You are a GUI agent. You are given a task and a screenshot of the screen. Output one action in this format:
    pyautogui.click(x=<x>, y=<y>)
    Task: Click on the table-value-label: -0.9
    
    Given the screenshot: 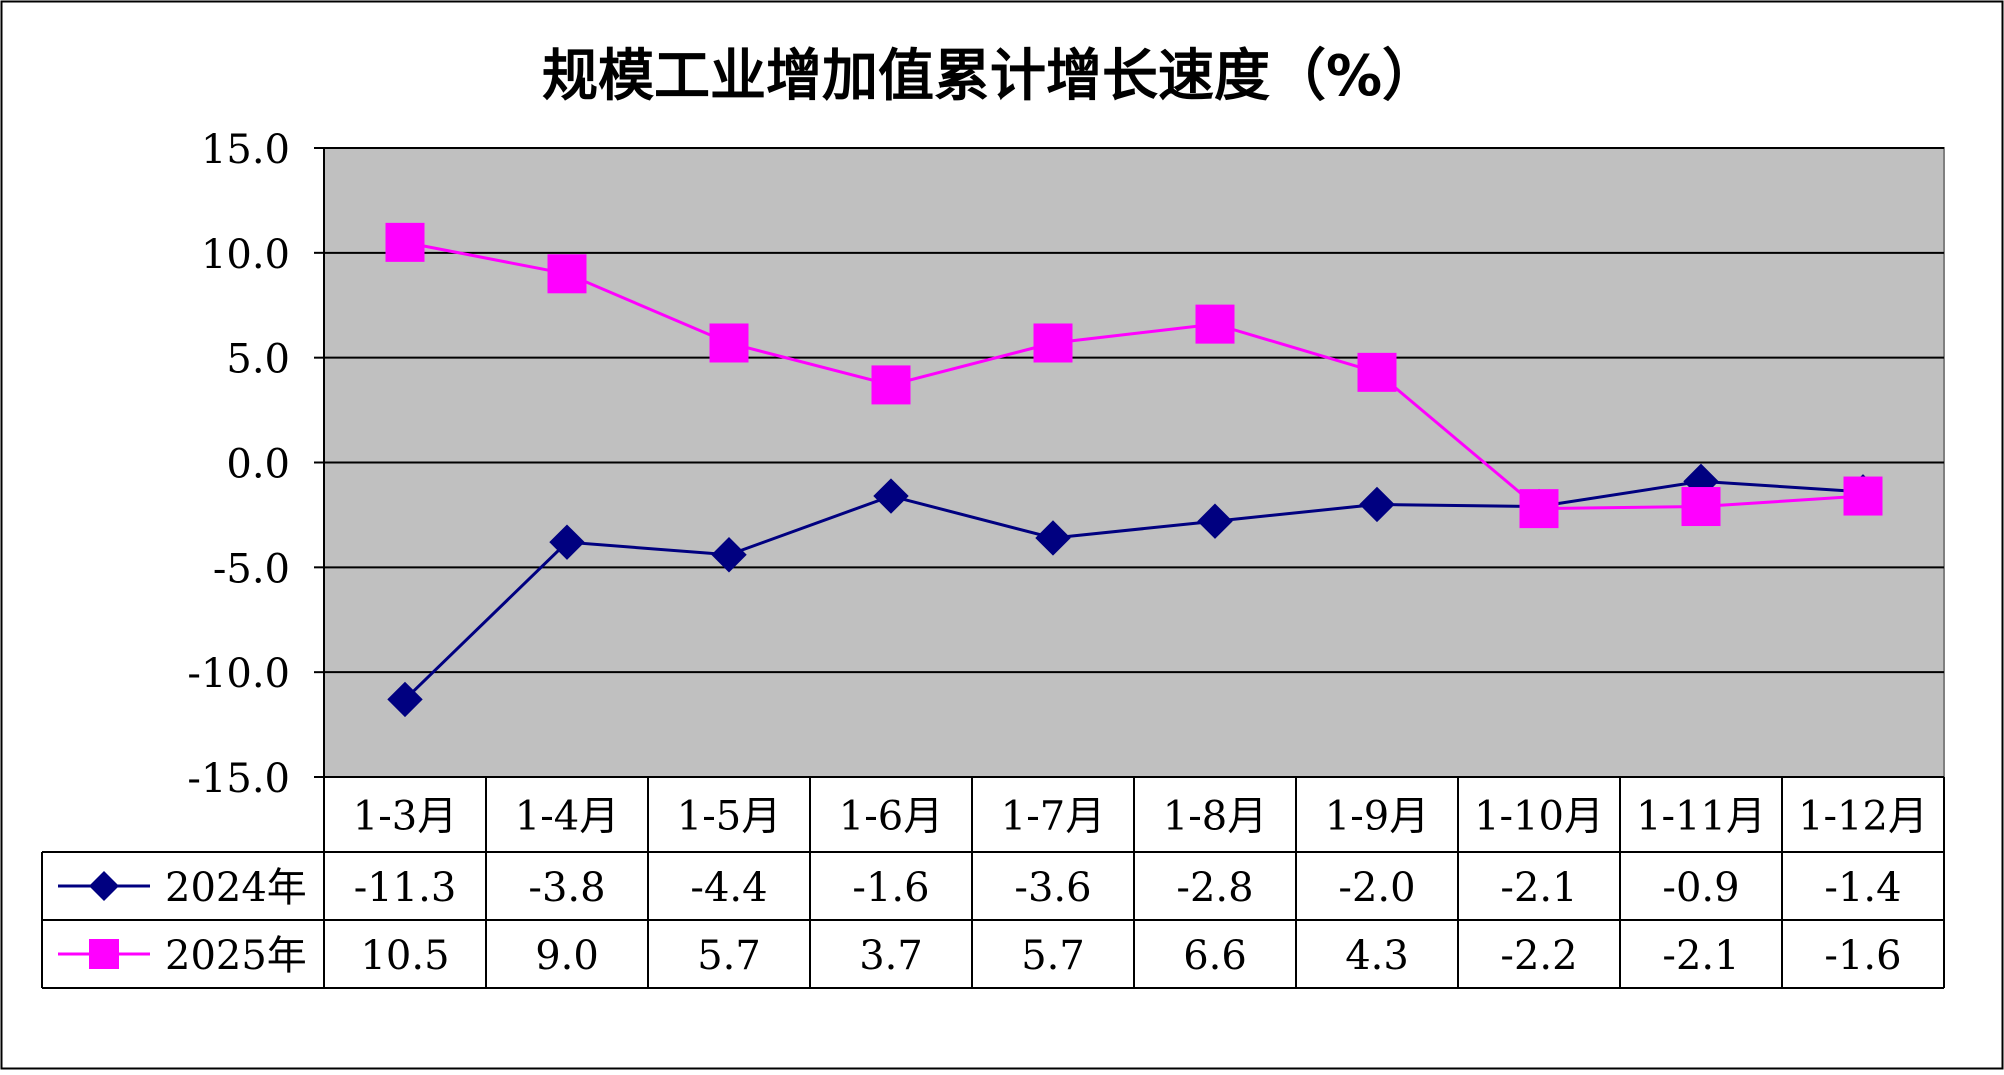 What is the action you would take?
    pyautogui.click(x=1700, y=888)
    